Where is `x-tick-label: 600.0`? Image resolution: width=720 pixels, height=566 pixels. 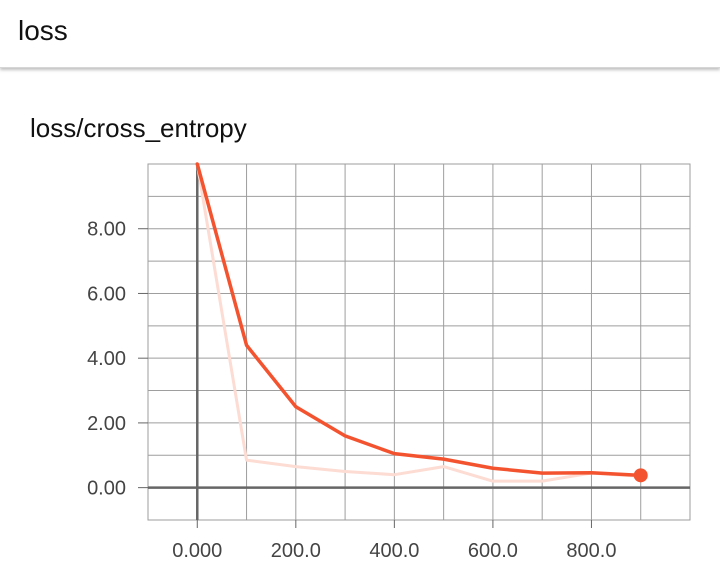 x-tick-label: 600.0 is located at coordinates (493, 551).